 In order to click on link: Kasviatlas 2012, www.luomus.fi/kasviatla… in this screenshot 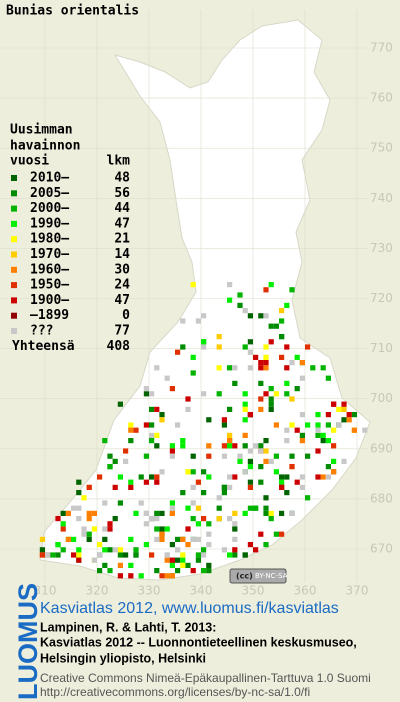, I will do `click(189, 608)`.